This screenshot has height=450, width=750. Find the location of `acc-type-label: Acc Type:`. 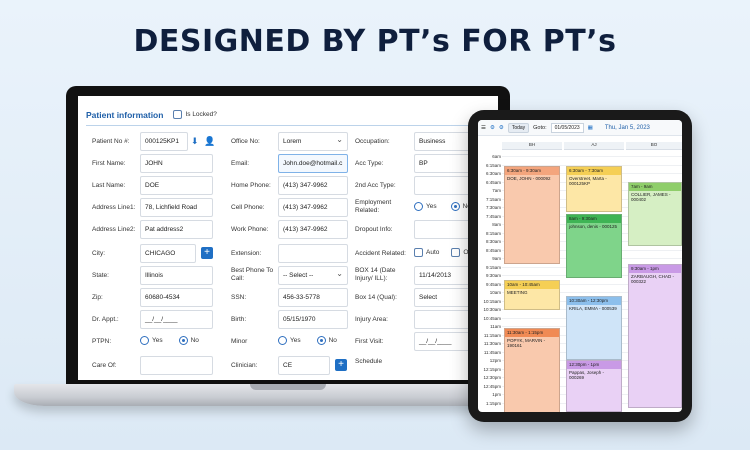

acc-type-label: Acc Type: is located at coordinates (369, 163).